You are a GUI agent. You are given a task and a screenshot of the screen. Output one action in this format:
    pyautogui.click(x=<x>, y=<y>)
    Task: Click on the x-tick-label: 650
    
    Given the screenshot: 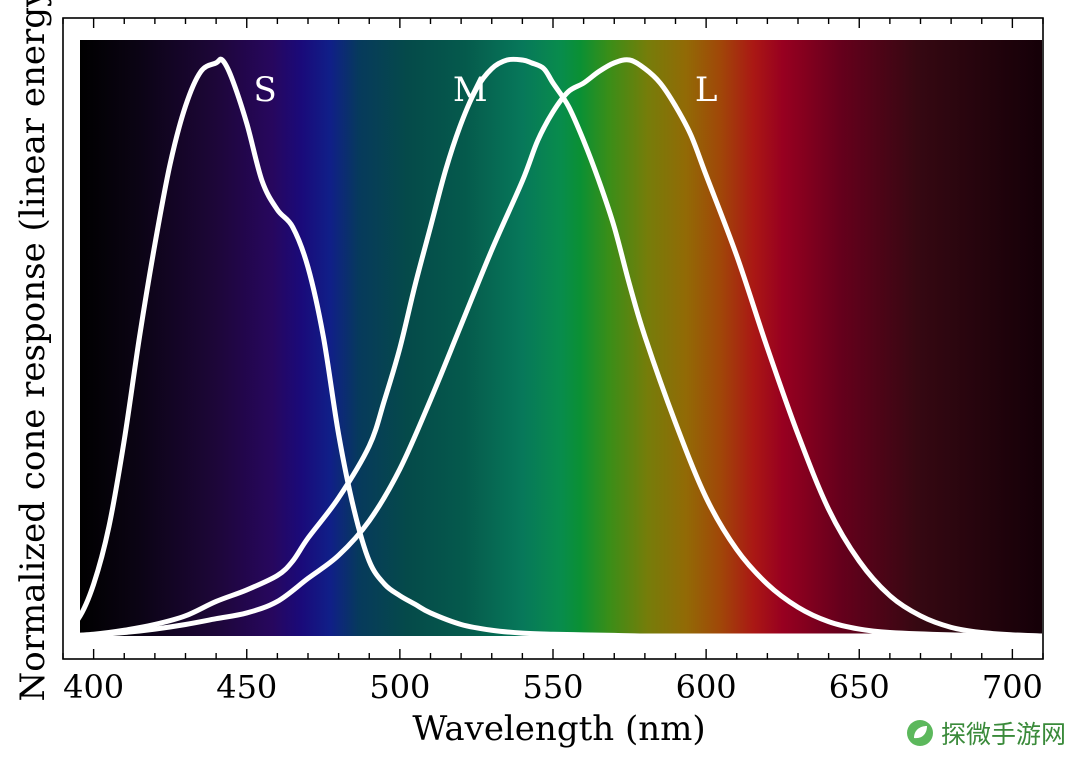 What is the action you would take?
    pyautogui.click(x=859, y=687)
    